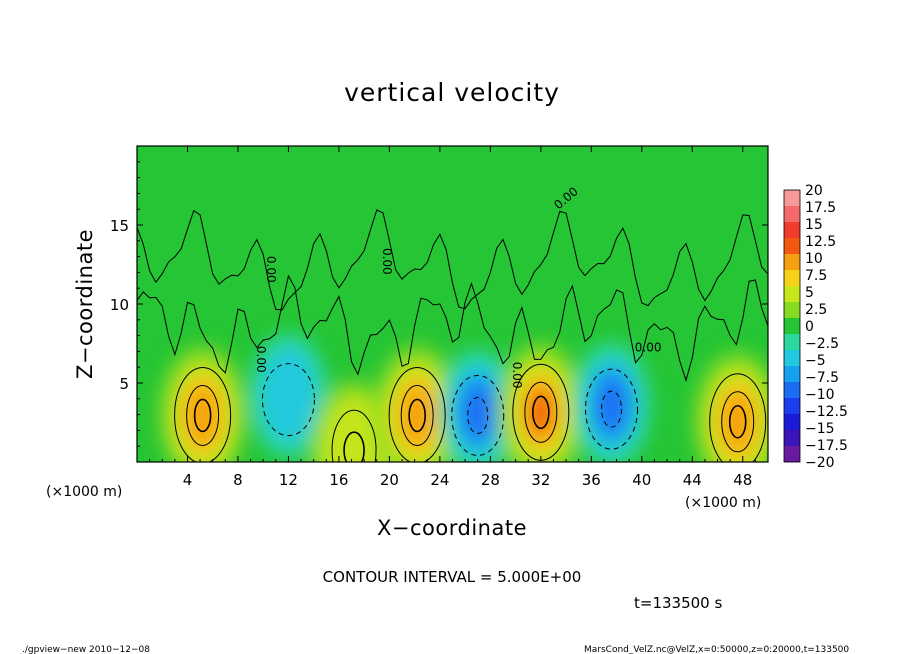  Describe the element at coordinates (591, 480) in the screenshot. I see `x-tick-label-8: 36` at that location.